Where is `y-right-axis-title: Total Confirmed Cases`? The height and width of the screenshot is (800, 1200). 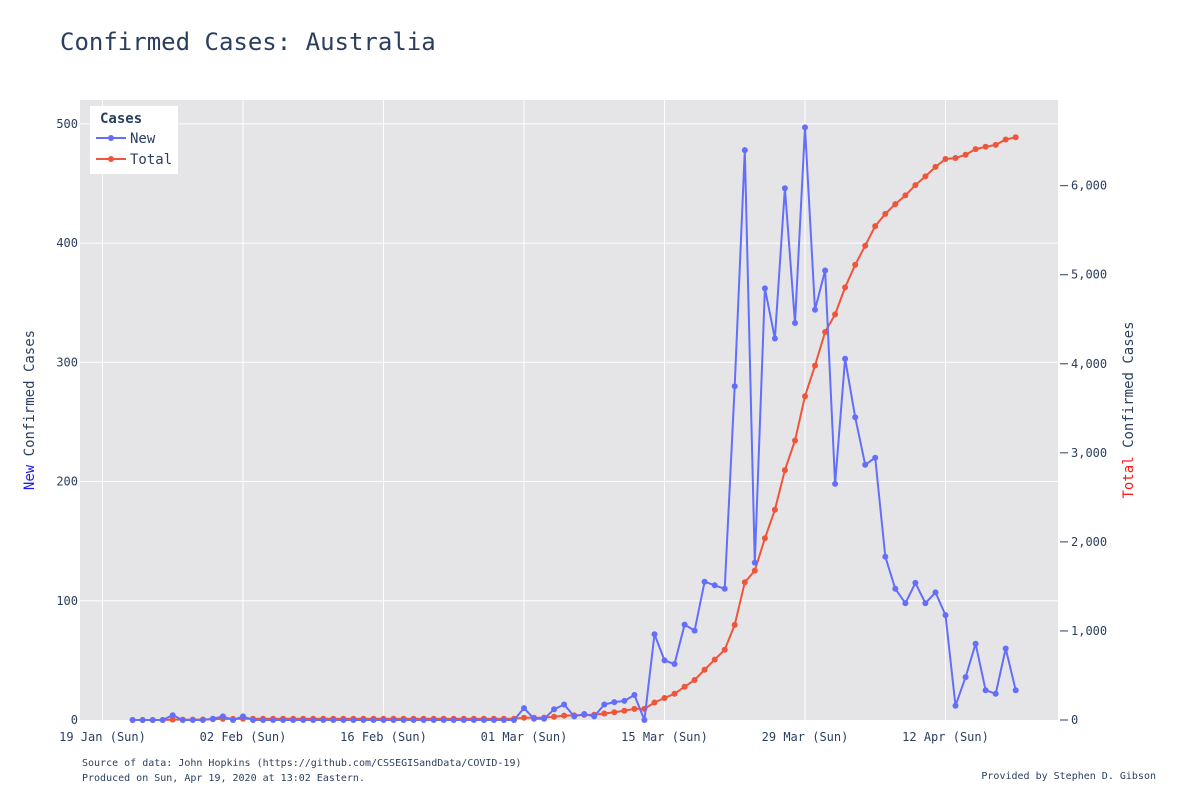
y-right-axis-title: Total Confirmed Cases is located at coordinates (1129, 409).